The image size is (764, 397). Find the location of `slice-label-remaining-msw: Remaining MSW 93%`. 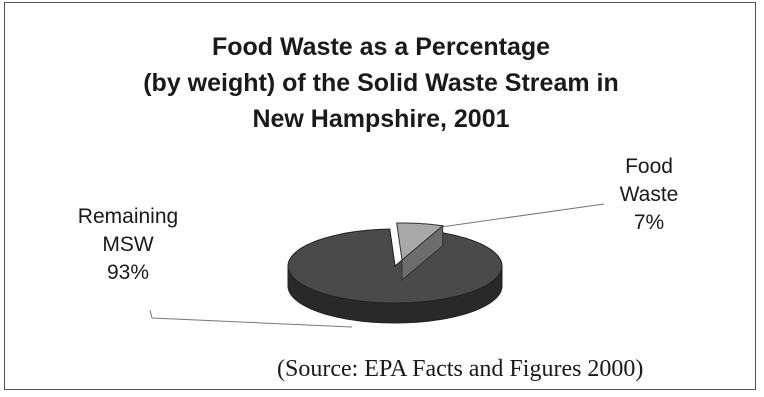

slice-label-remaining-msw: Remaining MSW 93% is located at coordinates (128, 245).